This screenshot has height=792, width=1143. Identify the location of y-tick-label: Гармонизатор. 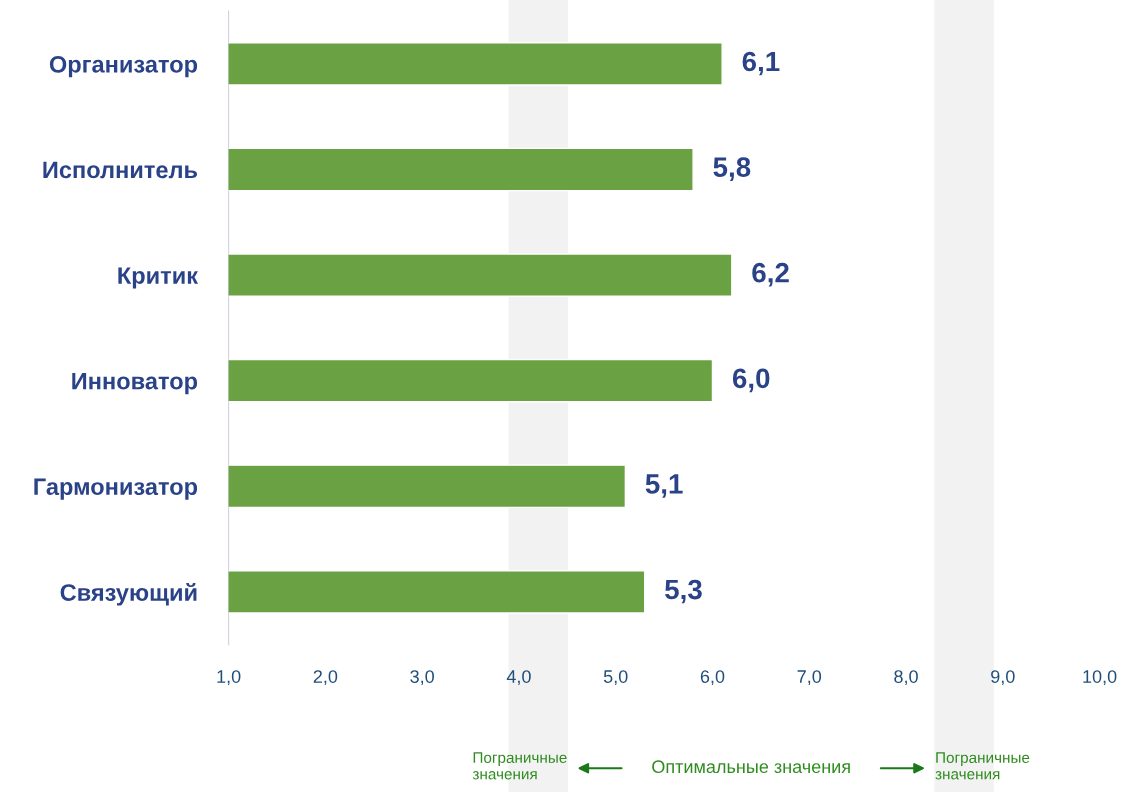
(116, 489).